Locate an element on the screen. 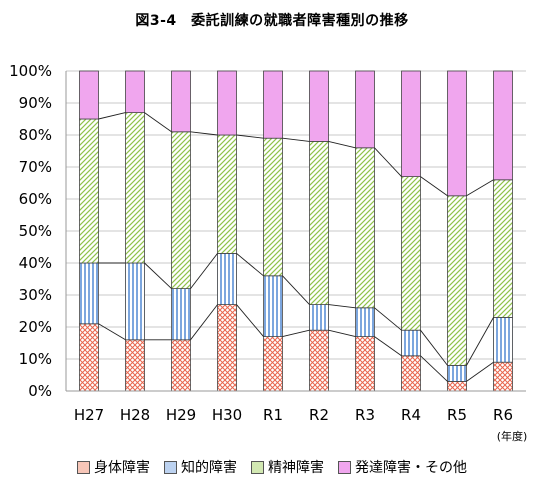  legend-item: 発達障害・その他 is located at coordinates (402, 467).